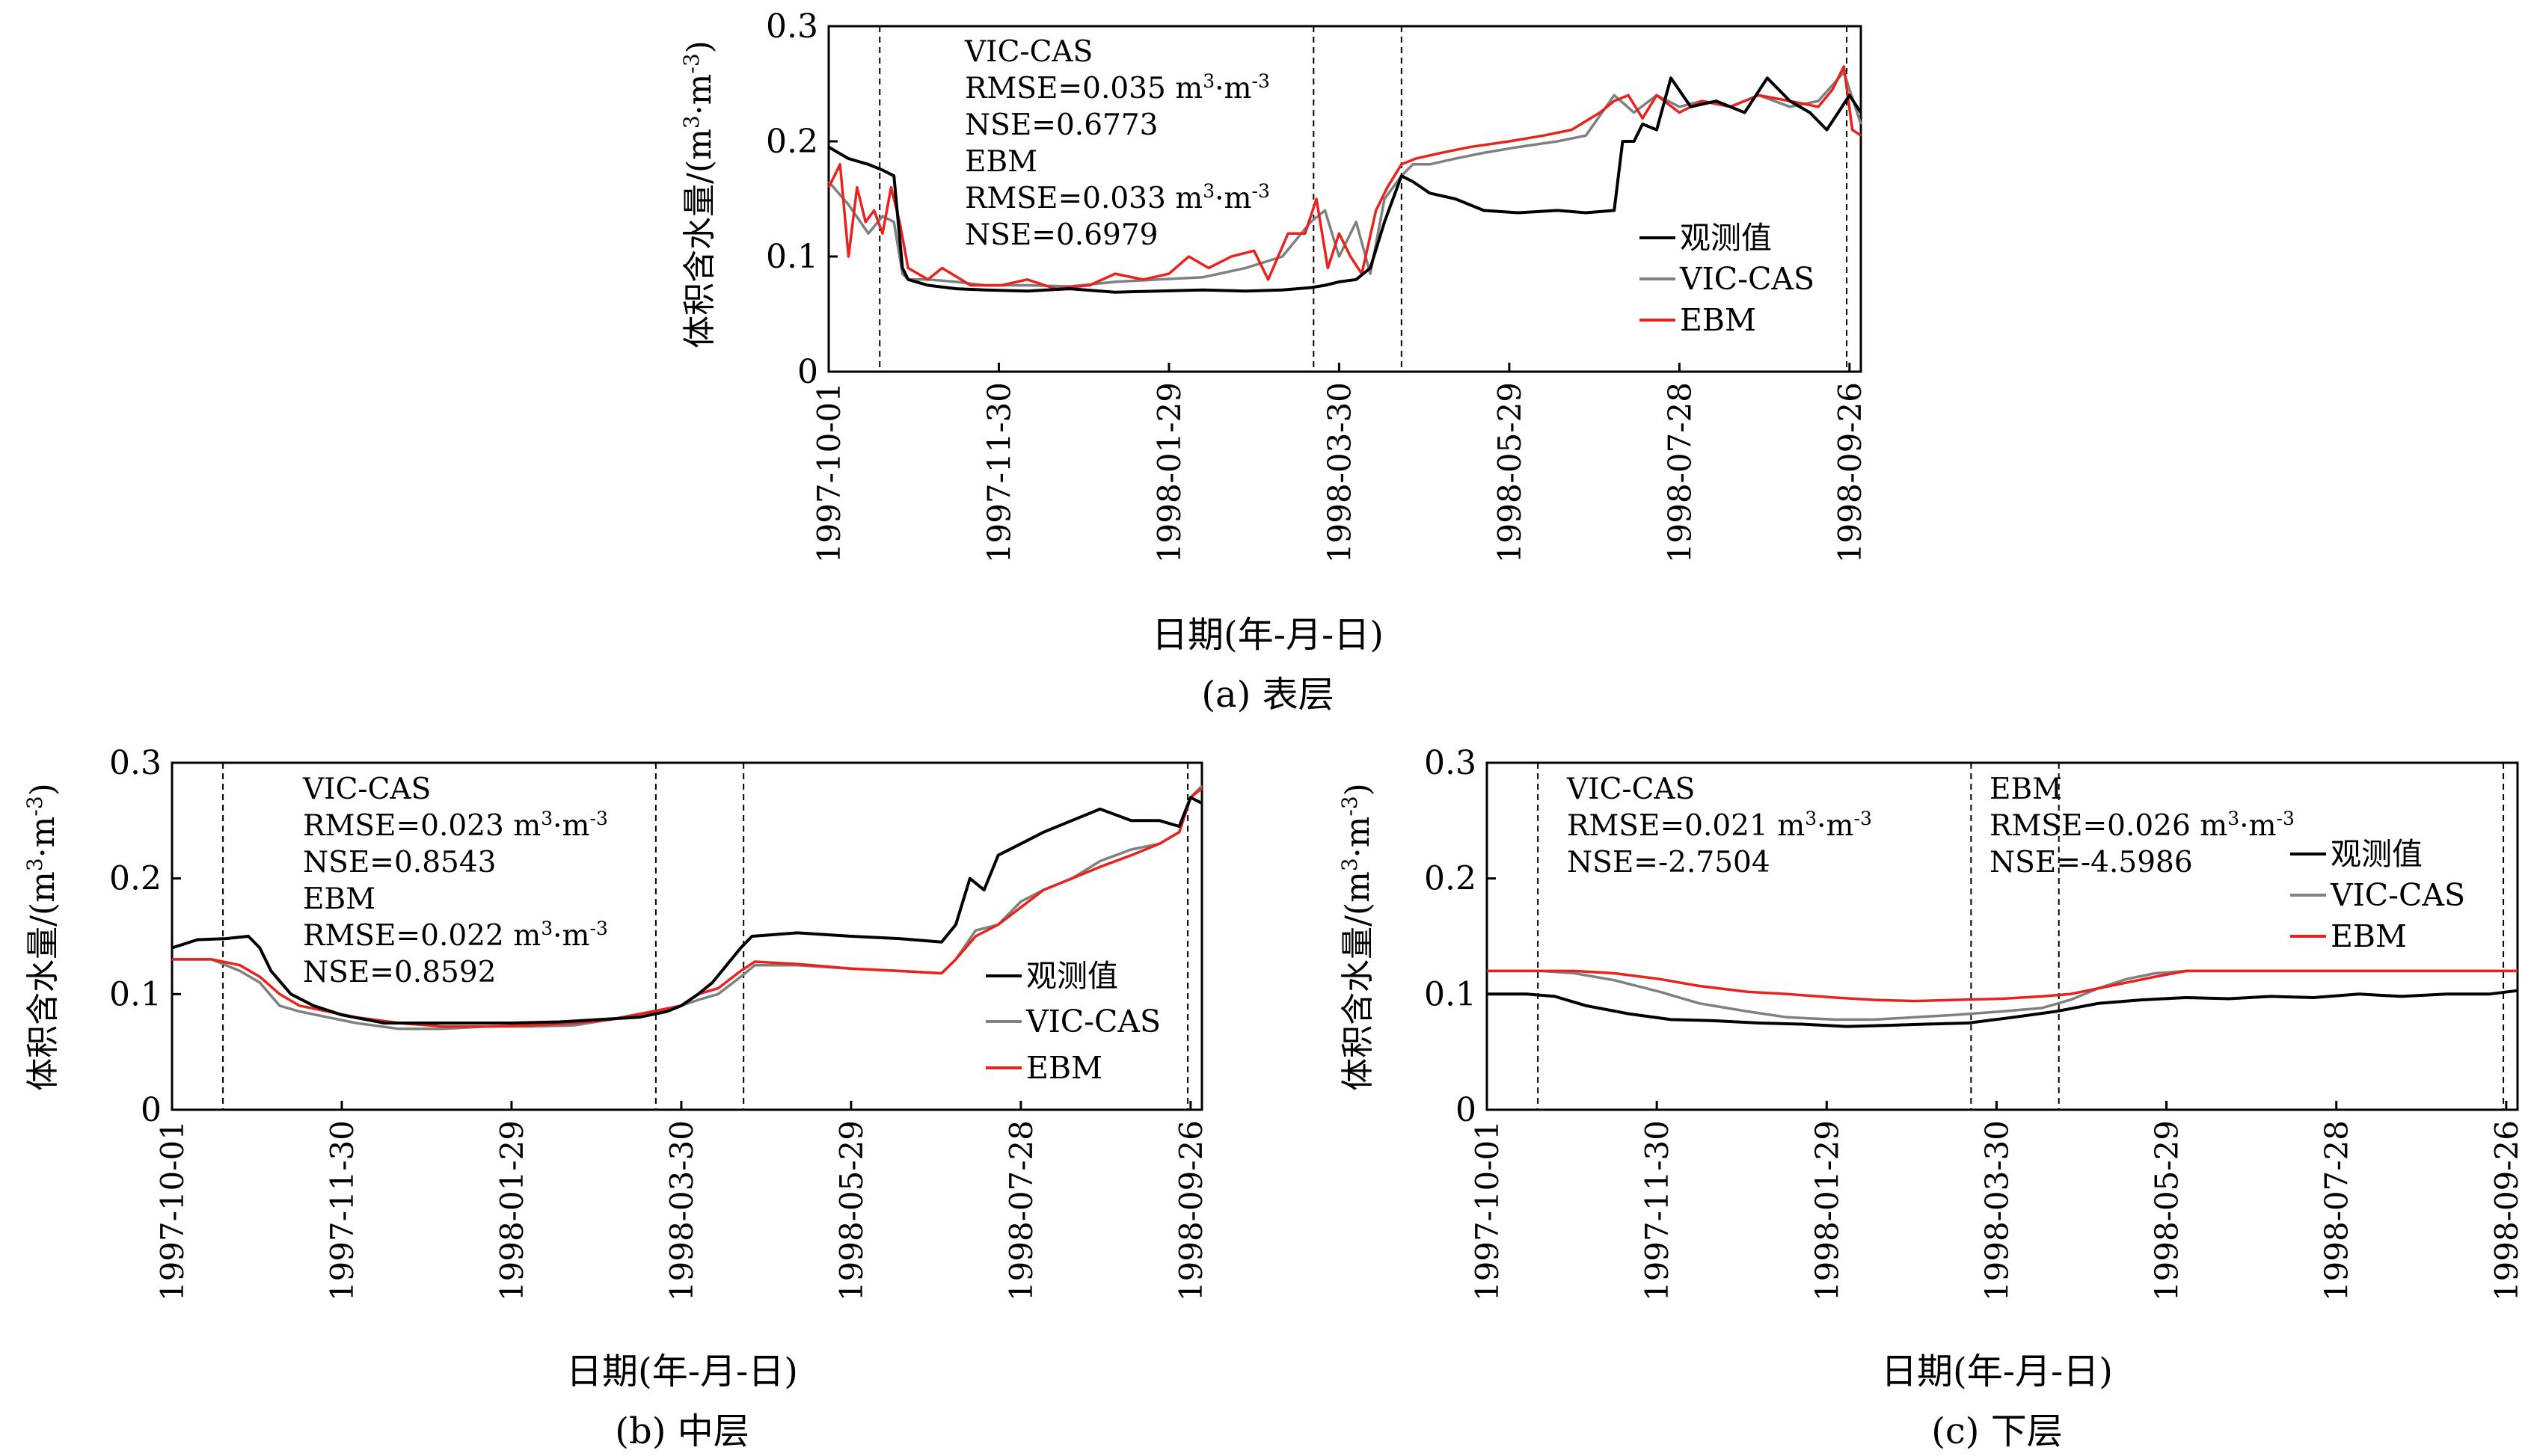 The height and width of the screenshot is (1456, 2531). I want to click on panel-c-stat-vic-model: VIC-CAS, so click(1630, 789).